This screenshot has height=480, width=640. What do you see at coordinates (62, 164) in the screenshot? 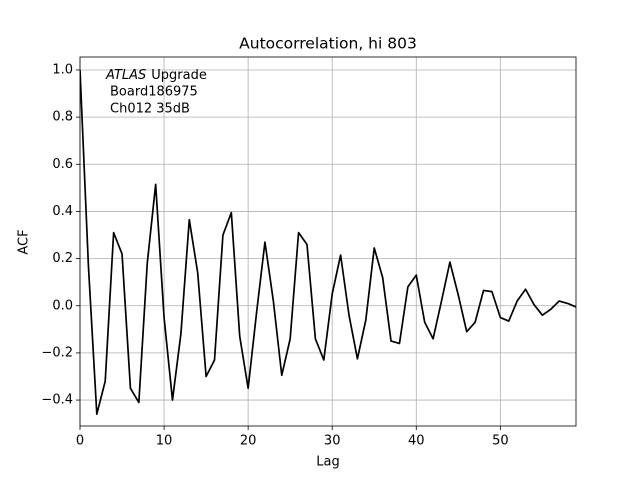
I see `y-tick-label: 0.6` at bounding box center [62, 164].